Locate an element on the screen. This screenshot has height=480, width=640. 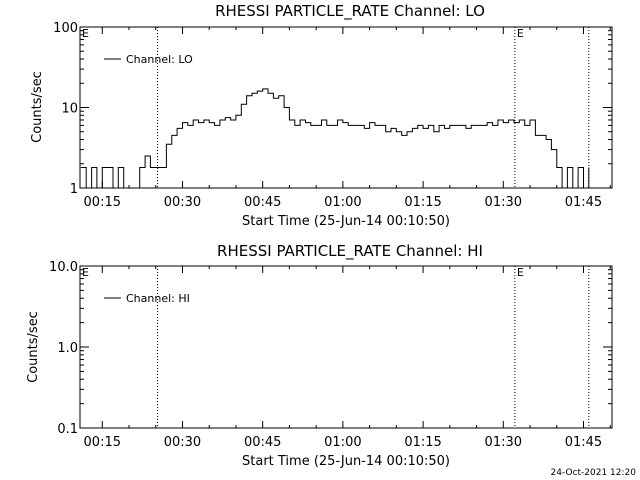
footer-timestamp: 24-Oct-2021 12:20 is located at coordinates (594, 473).